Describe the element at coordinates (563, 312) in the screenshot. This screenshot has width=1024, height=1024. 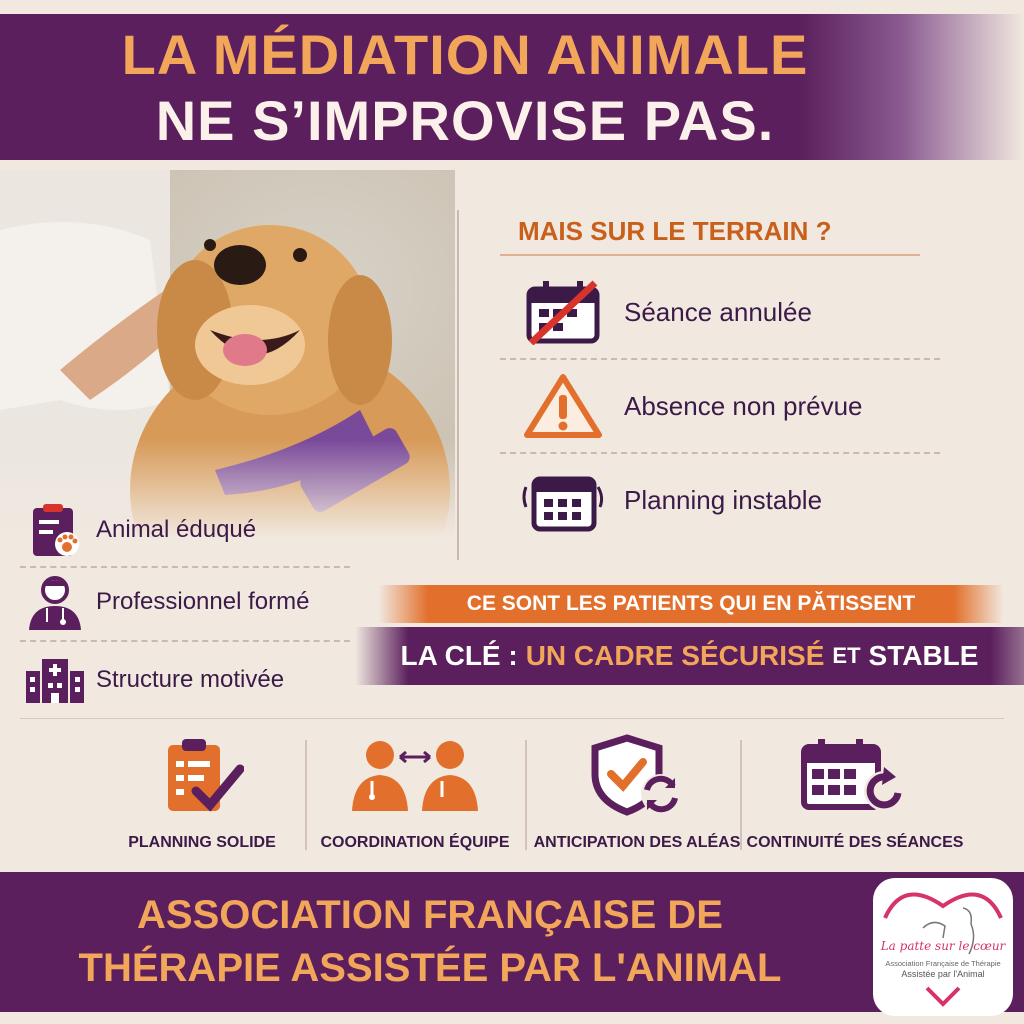
I see `calendar-cancelled-icon` at that location.